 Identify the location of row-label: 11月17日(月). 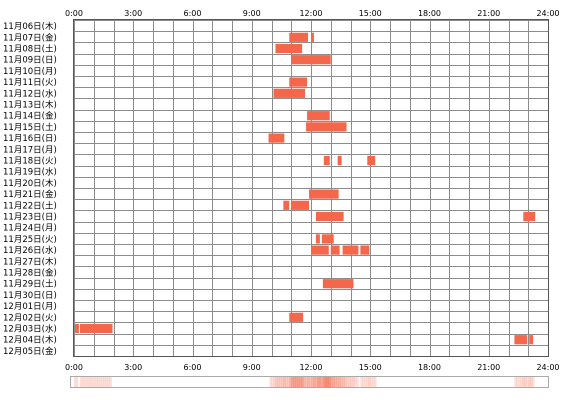
(30, 150).